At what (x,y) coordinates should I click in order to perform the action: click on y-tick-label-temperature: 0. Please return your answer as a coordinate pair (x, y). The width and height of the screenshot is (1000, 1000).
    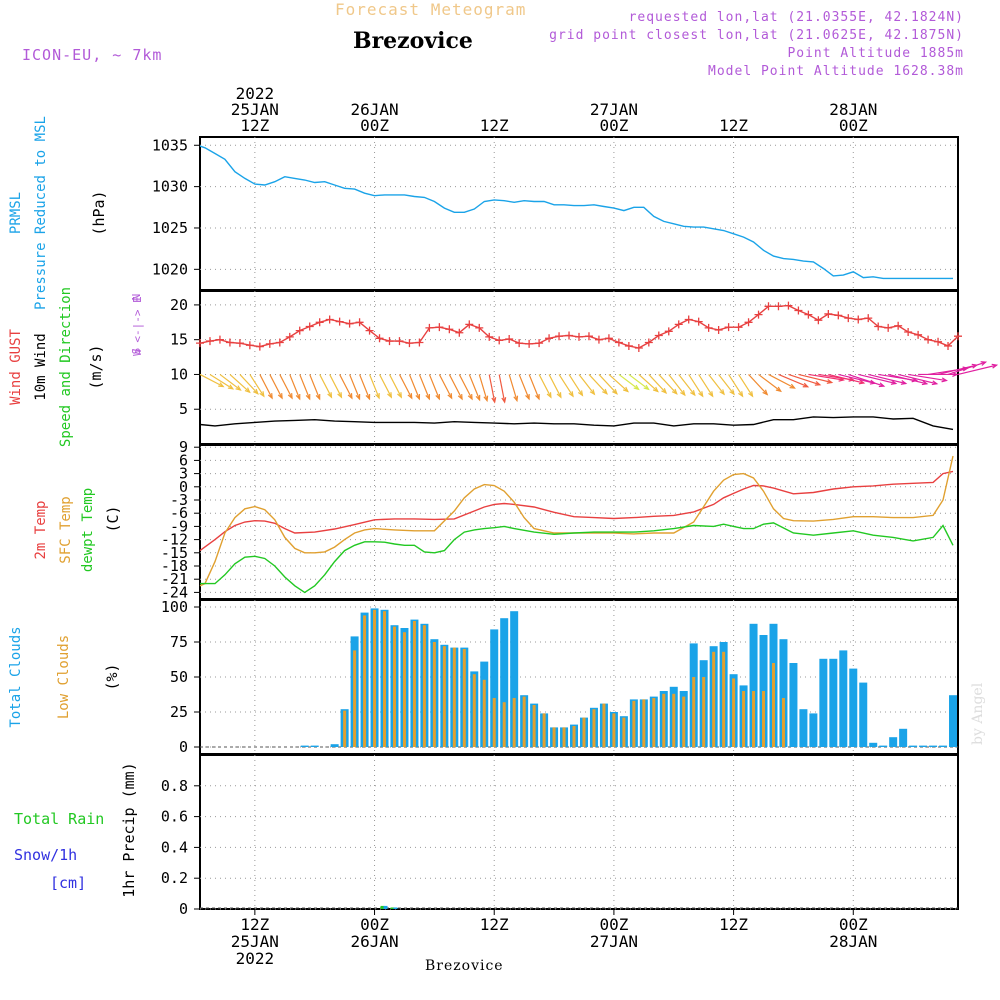
    Looking at the image, I should click on (183, 487).